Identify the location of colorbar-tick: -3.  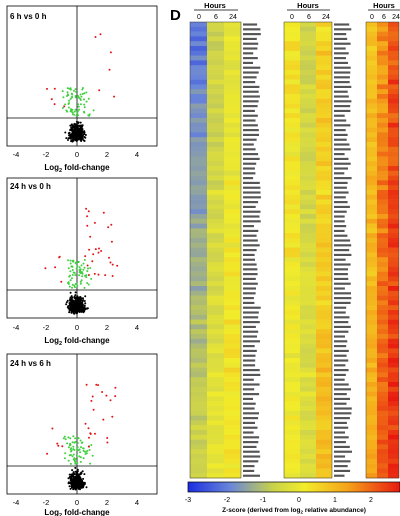
(188, 500).